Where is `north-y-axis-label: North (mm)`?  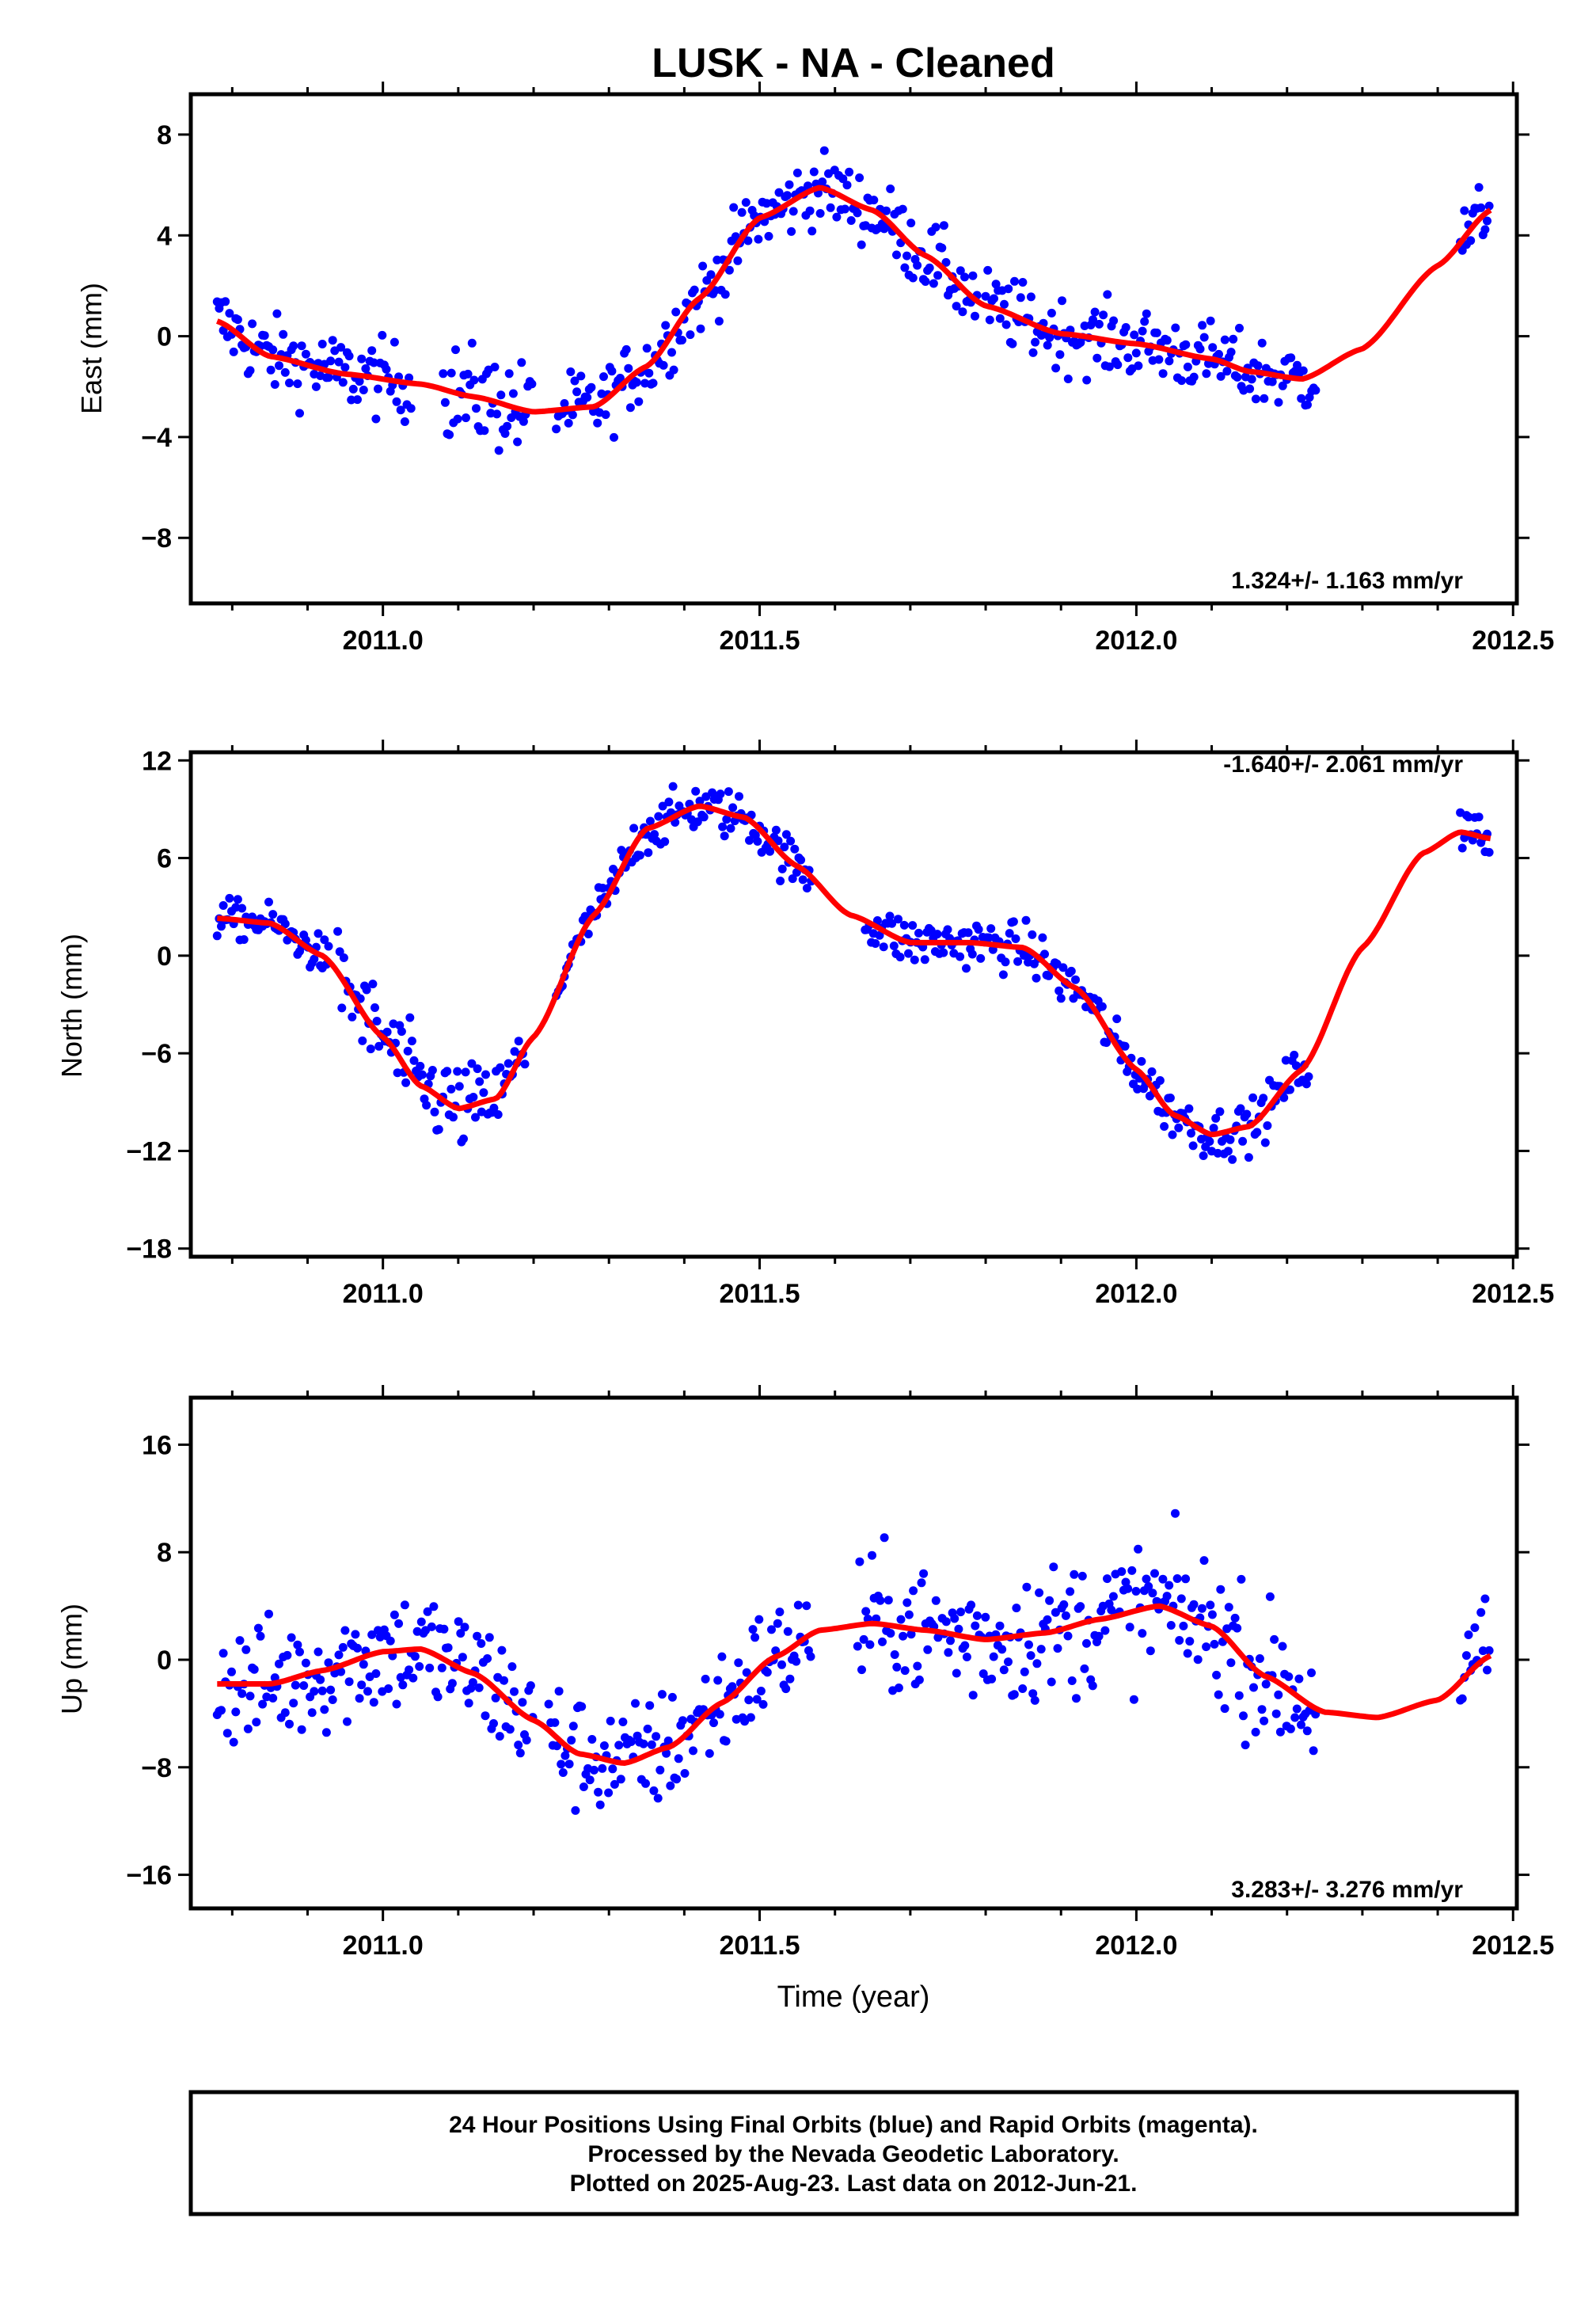 north-y-axis-label: North (mm) is located at coordinates (71, 1006).